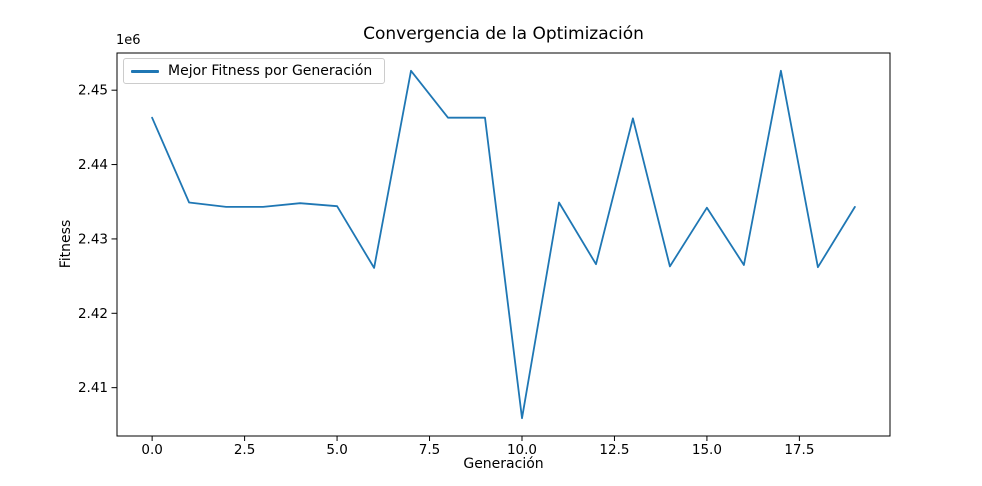 The height and width of the screenshot is (486, 982). I want to click on y-tick-label: 2.41, so click(93, 388).